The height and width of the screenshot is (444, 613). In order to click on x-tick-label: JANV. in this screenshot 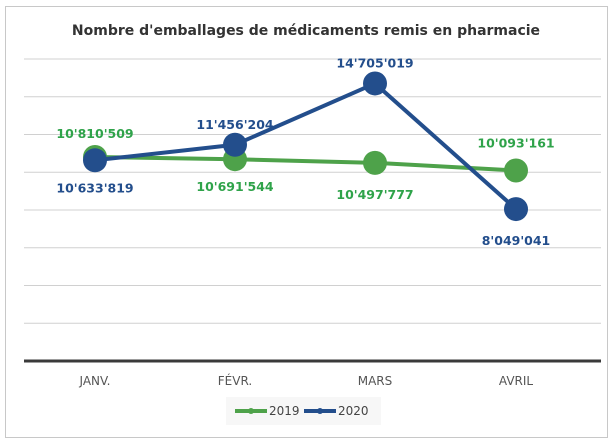, I will do `click(95, 381)`.